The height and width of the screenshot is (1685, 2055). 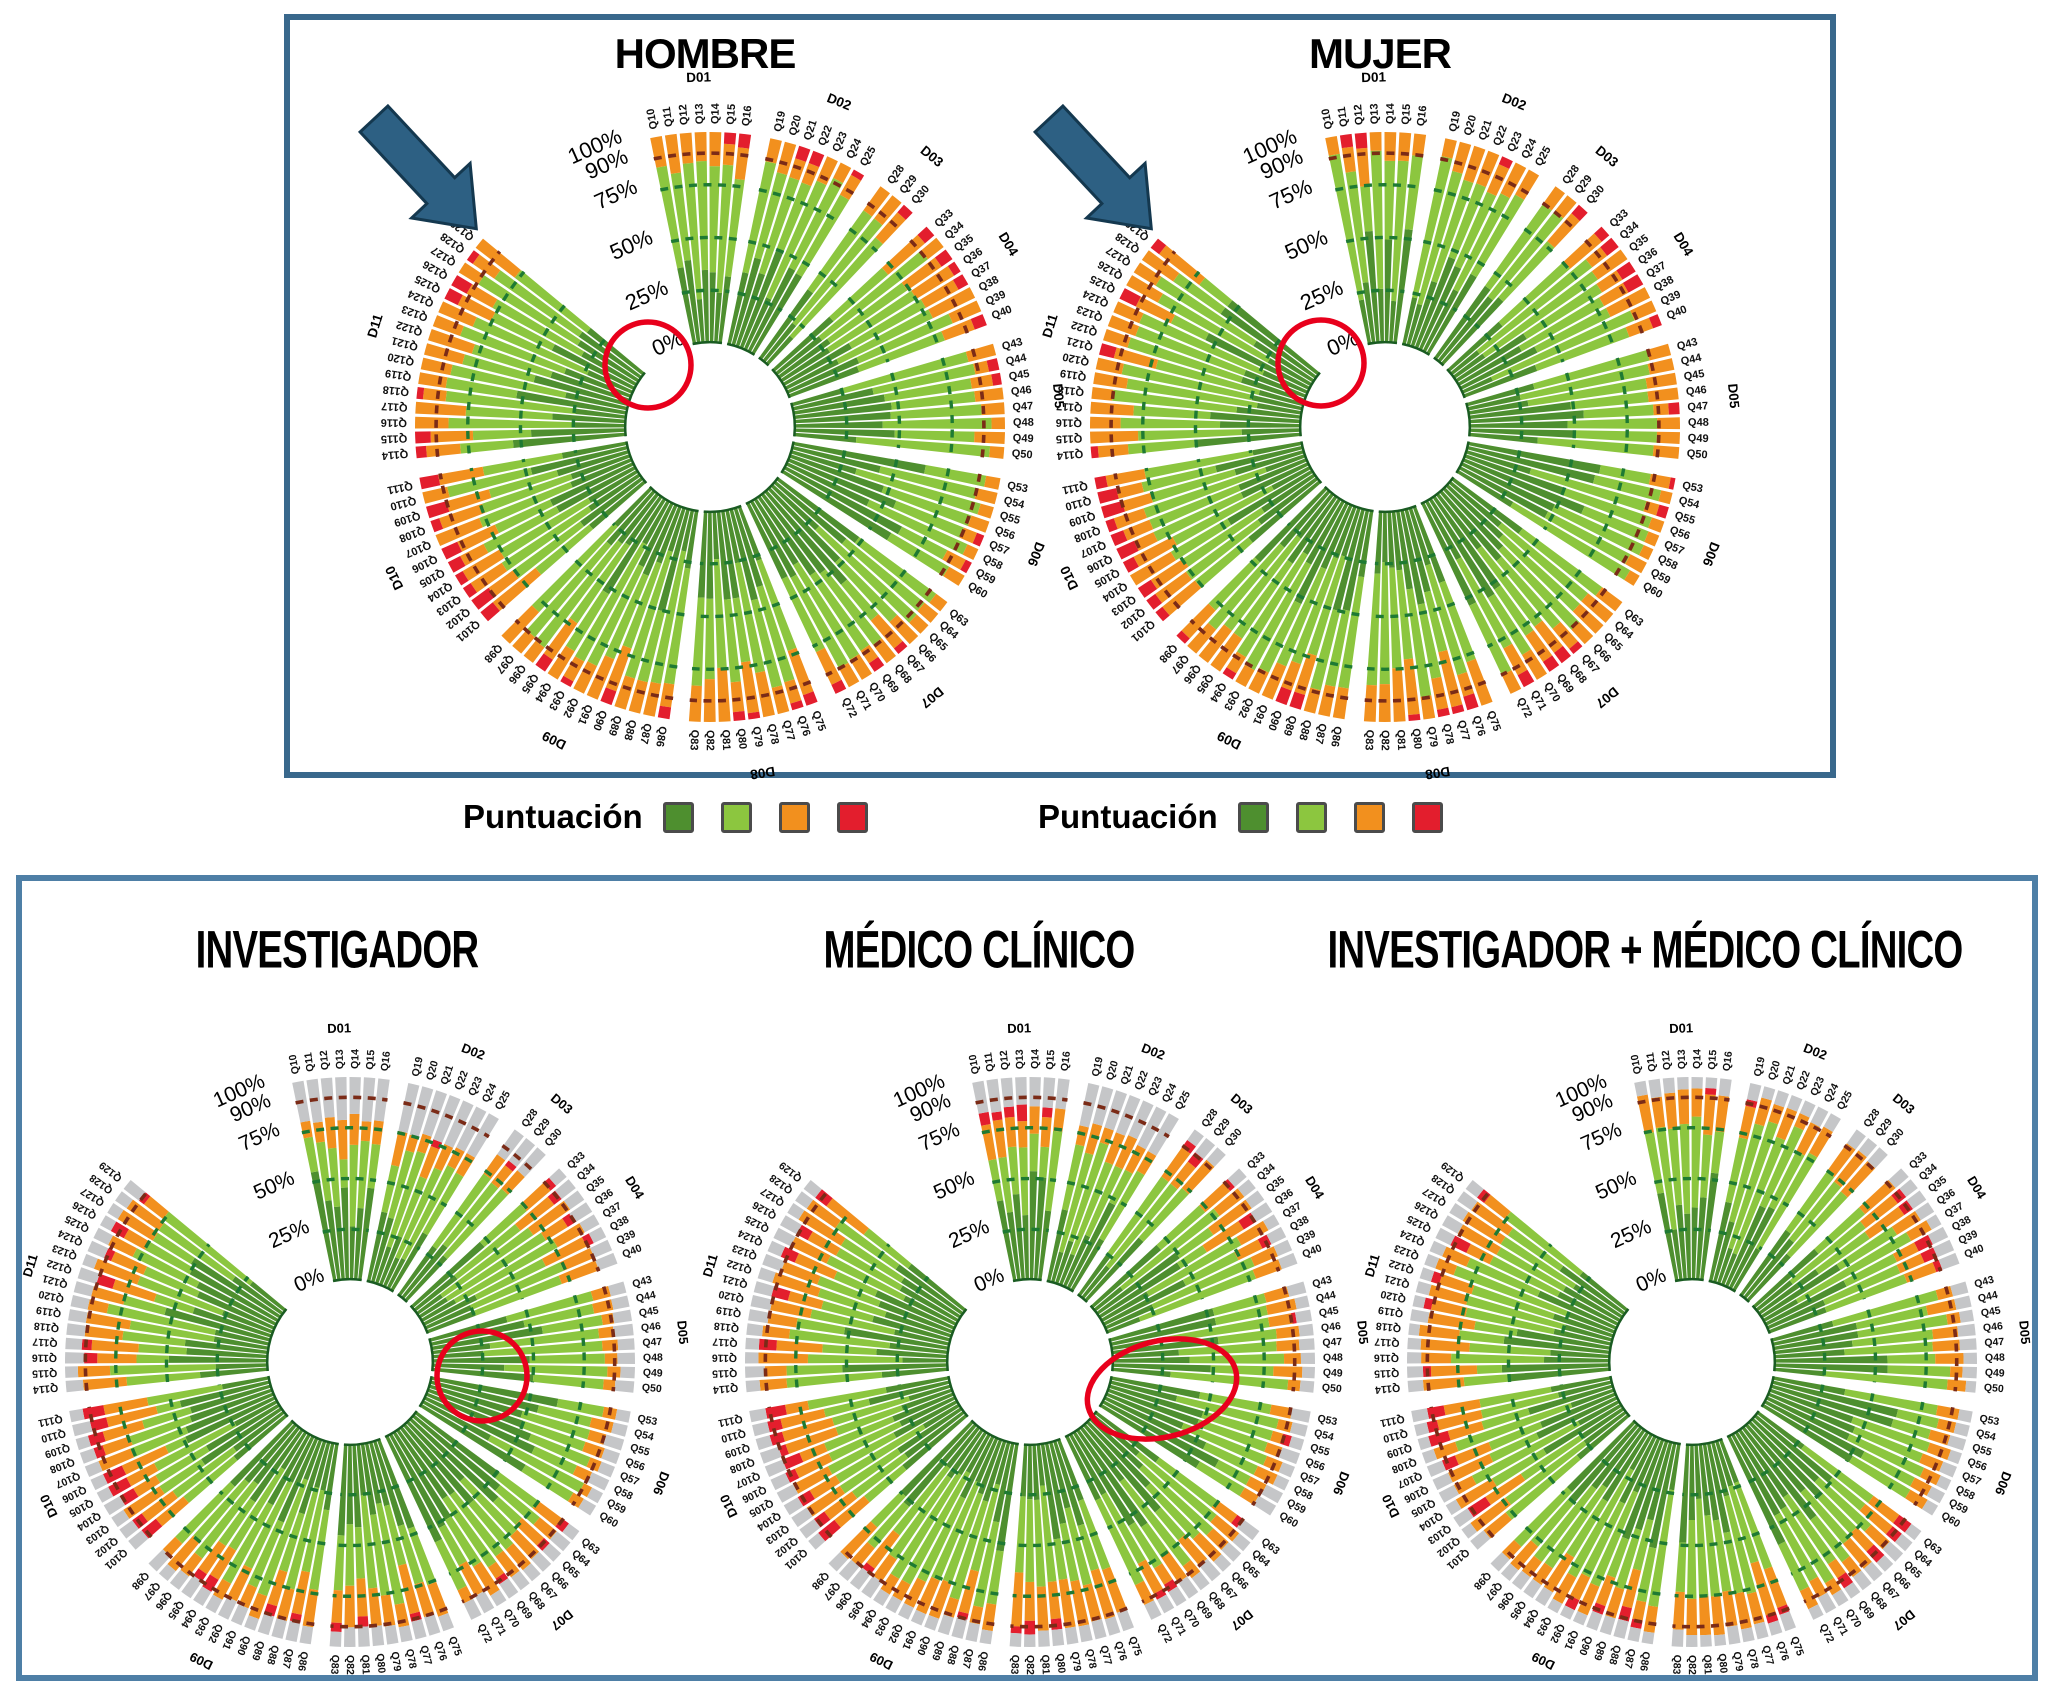 What do you see at coordinates (374, 326) in the screenshot?
I see `domain-label: D11` at bounding box center [374, 326].